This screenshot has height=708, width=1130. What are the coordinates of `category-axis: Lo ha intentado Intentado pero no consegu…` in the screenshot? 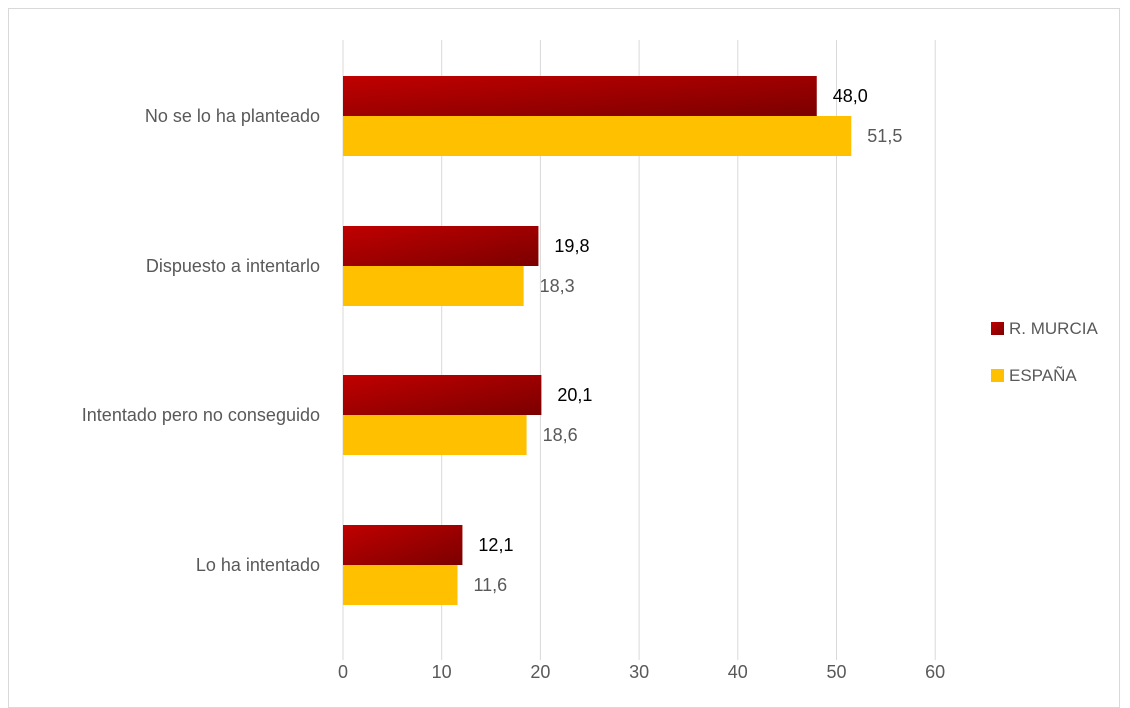 It's located at (201, 340).